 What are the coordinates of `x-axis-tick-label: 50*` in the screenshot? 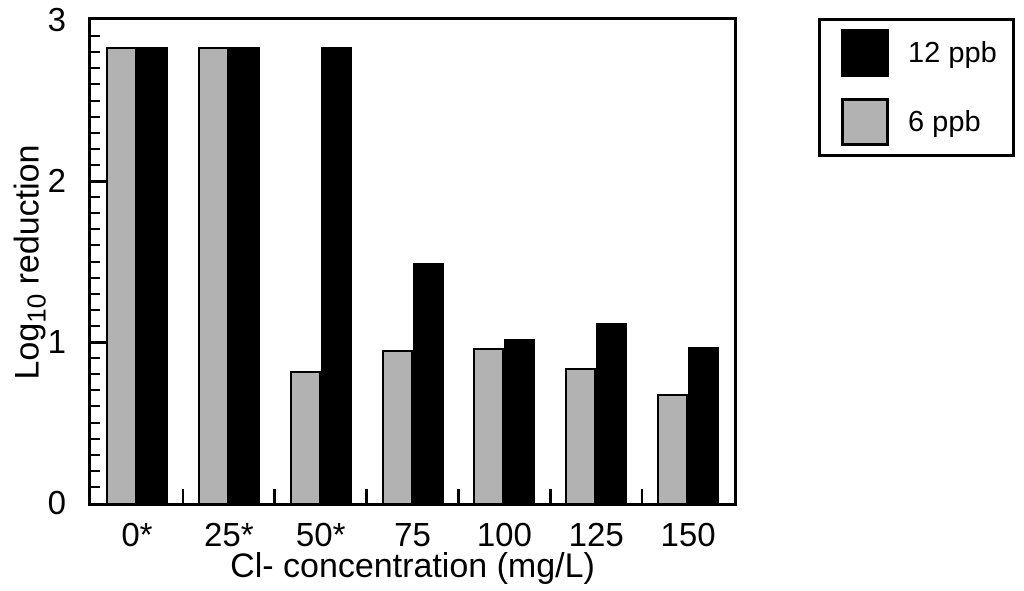 It's located at (320, 534).